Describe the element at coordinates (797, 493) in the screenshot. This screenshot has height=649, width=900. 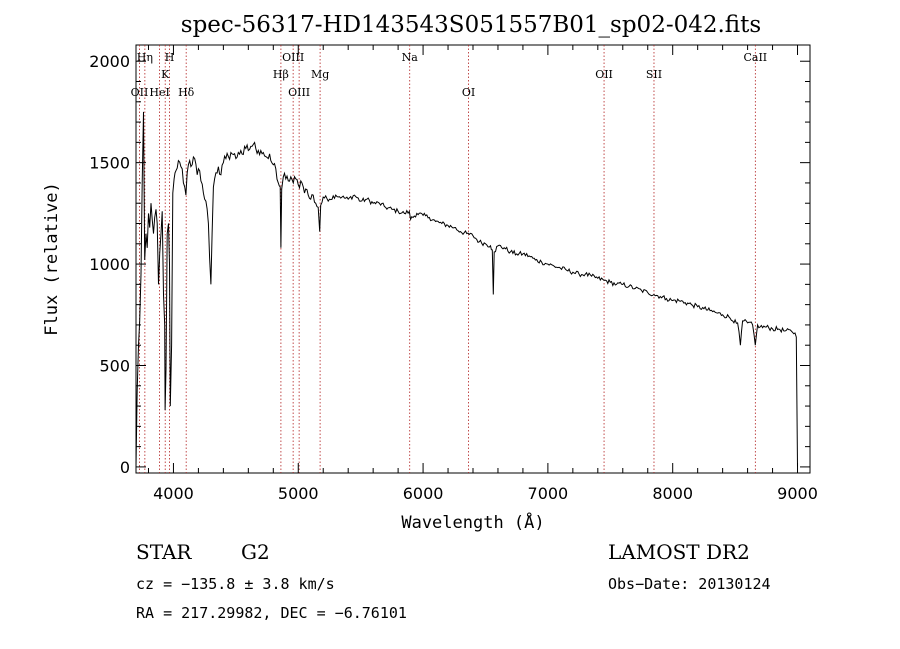
I see `x-tick-label: 9000` at that location.